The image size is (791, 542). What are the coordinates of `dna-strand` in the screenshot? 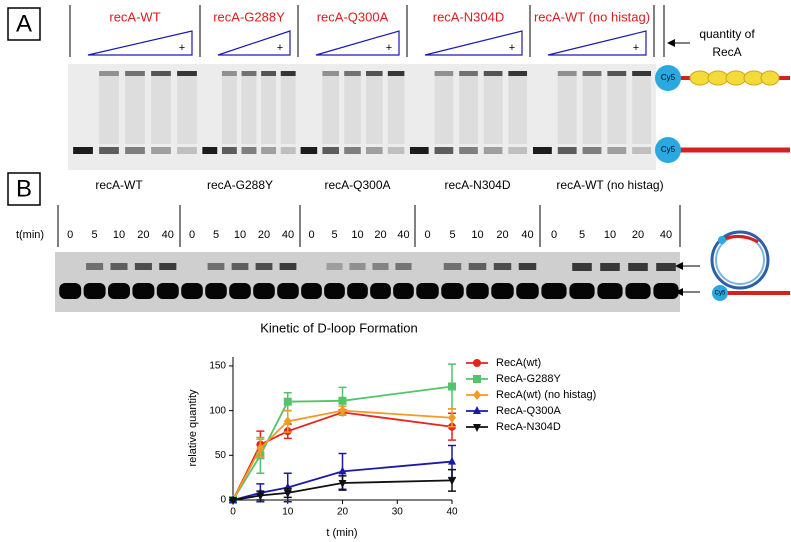 It's located at (740, 239).